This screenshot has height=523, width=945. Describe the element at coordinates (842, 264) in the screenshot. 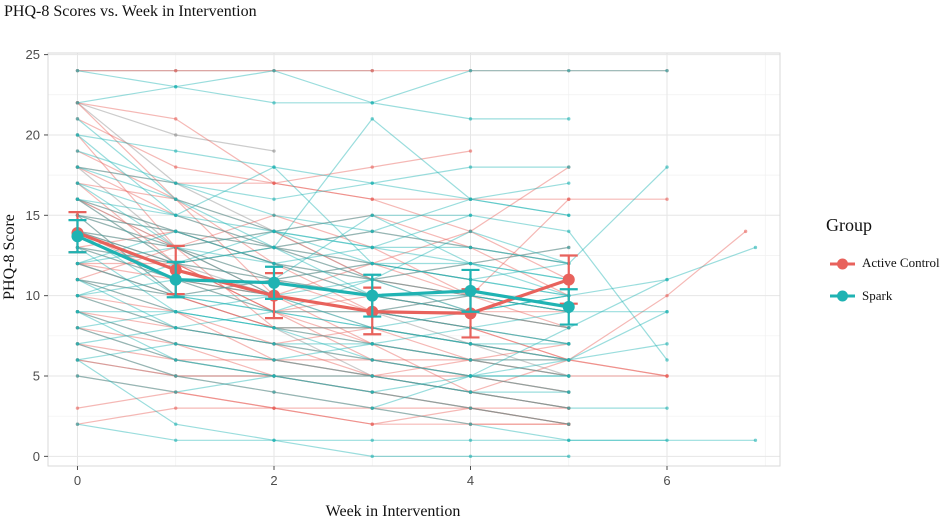

I see `legend-key-point-active-control` at that location.